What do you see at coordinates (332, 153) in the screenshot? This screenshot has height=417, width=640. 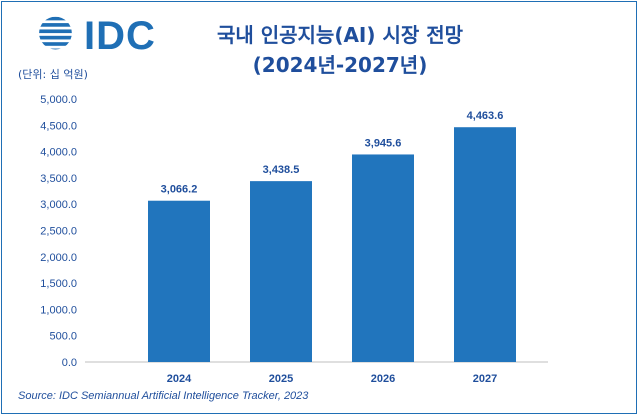 I see `data-labels: 3,066.2 3,438.5 3,945.6 4,463.6` at bounding box center [332, 153].